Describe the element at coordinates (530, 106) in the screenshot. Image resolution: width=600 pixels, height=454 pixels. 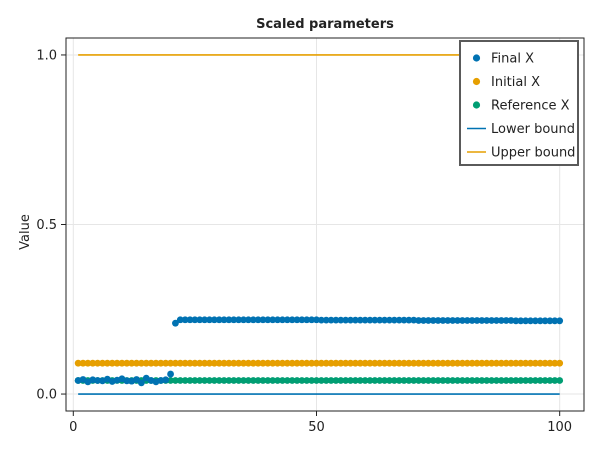
I see `legend-reference-x-label: Reference X` at that location.